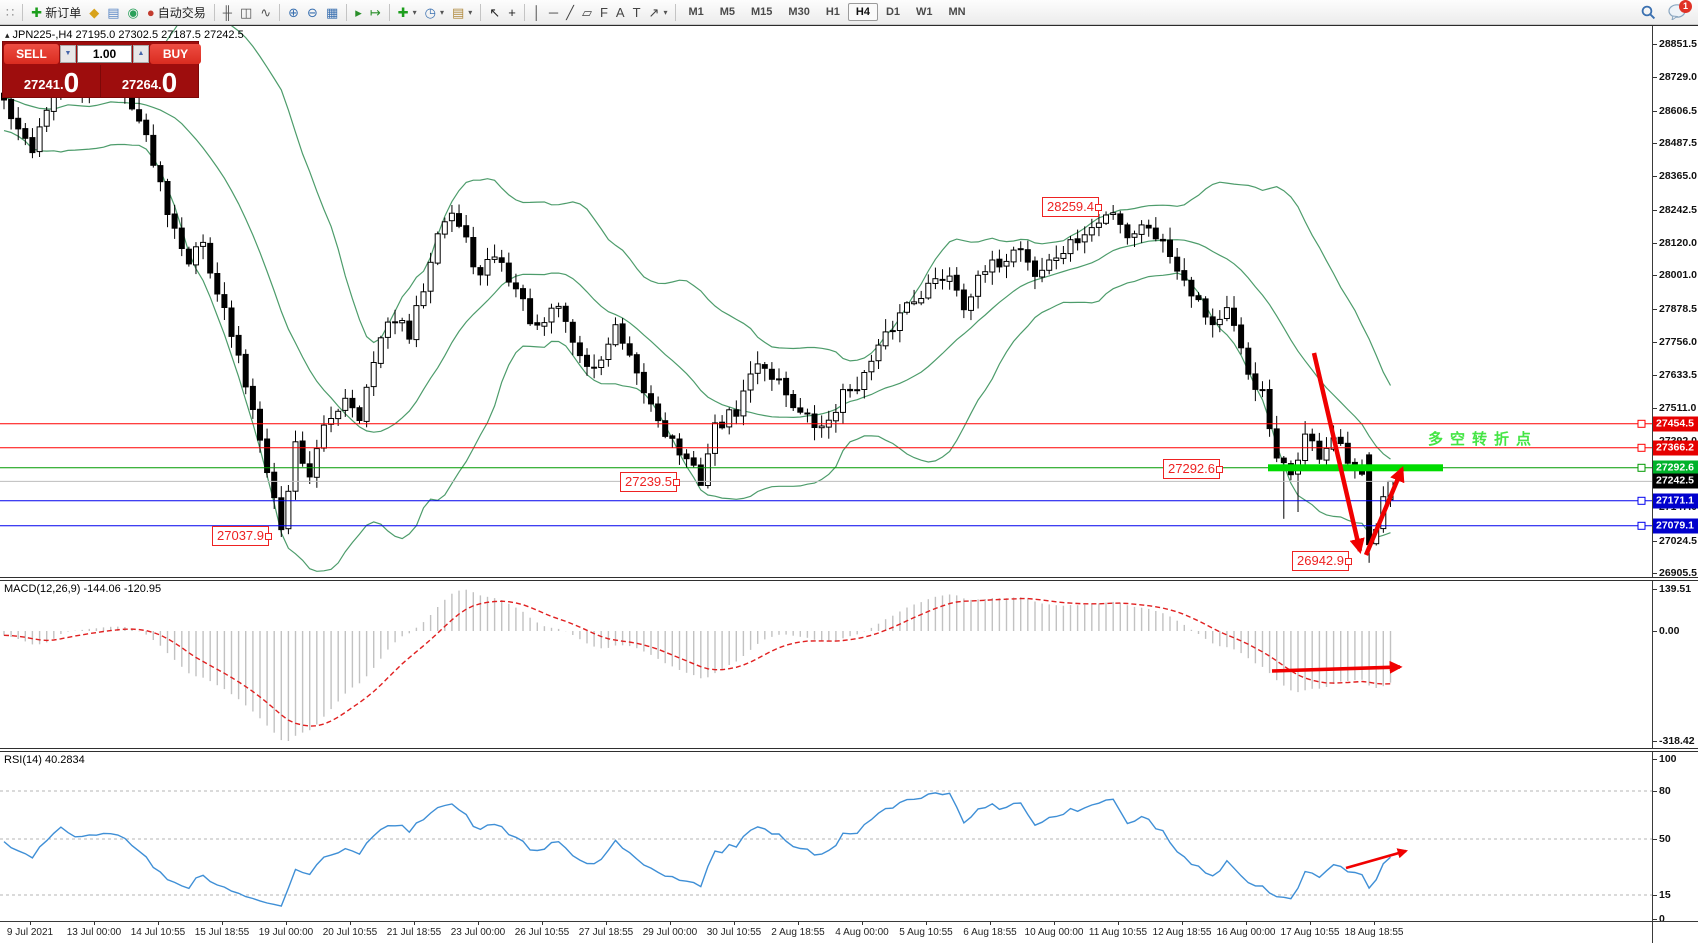 The height and width of the screenshot is (943, 1698). Describe the element at coordinates (1193, 469) in the screenshot. I see `price-annotation-label: 27292.6` at that location.